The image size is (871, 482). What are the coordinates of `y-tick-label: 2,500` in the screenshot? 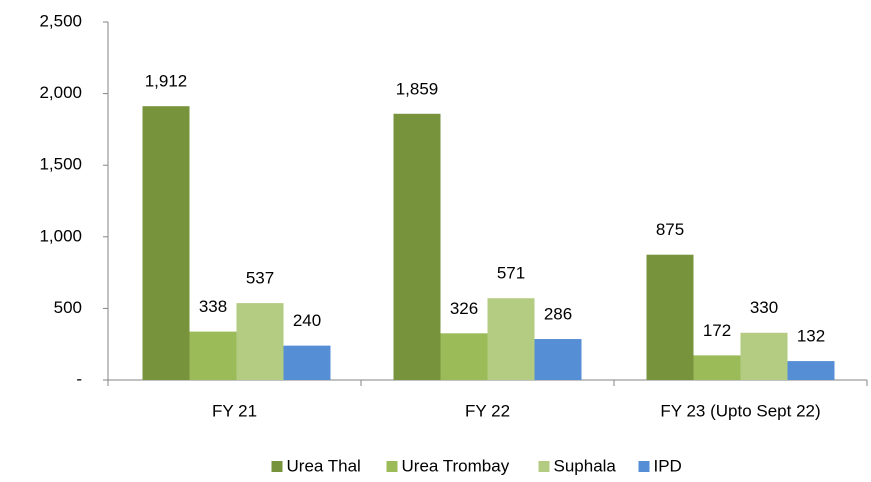 It's located at (60, 20).